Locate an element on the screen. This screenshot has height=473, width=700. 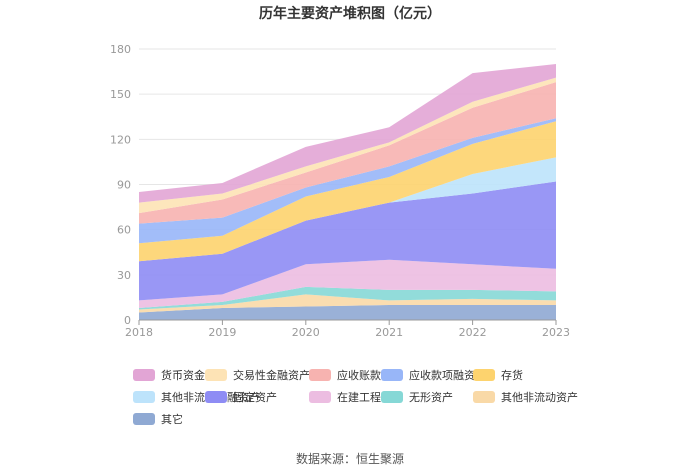
legend-label: 货币资金 is located at coordinates (183, 375).